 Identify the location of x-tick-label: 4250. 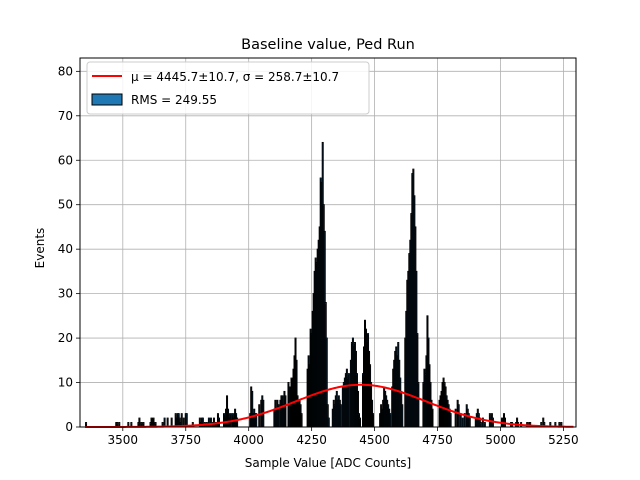
(311, 440).